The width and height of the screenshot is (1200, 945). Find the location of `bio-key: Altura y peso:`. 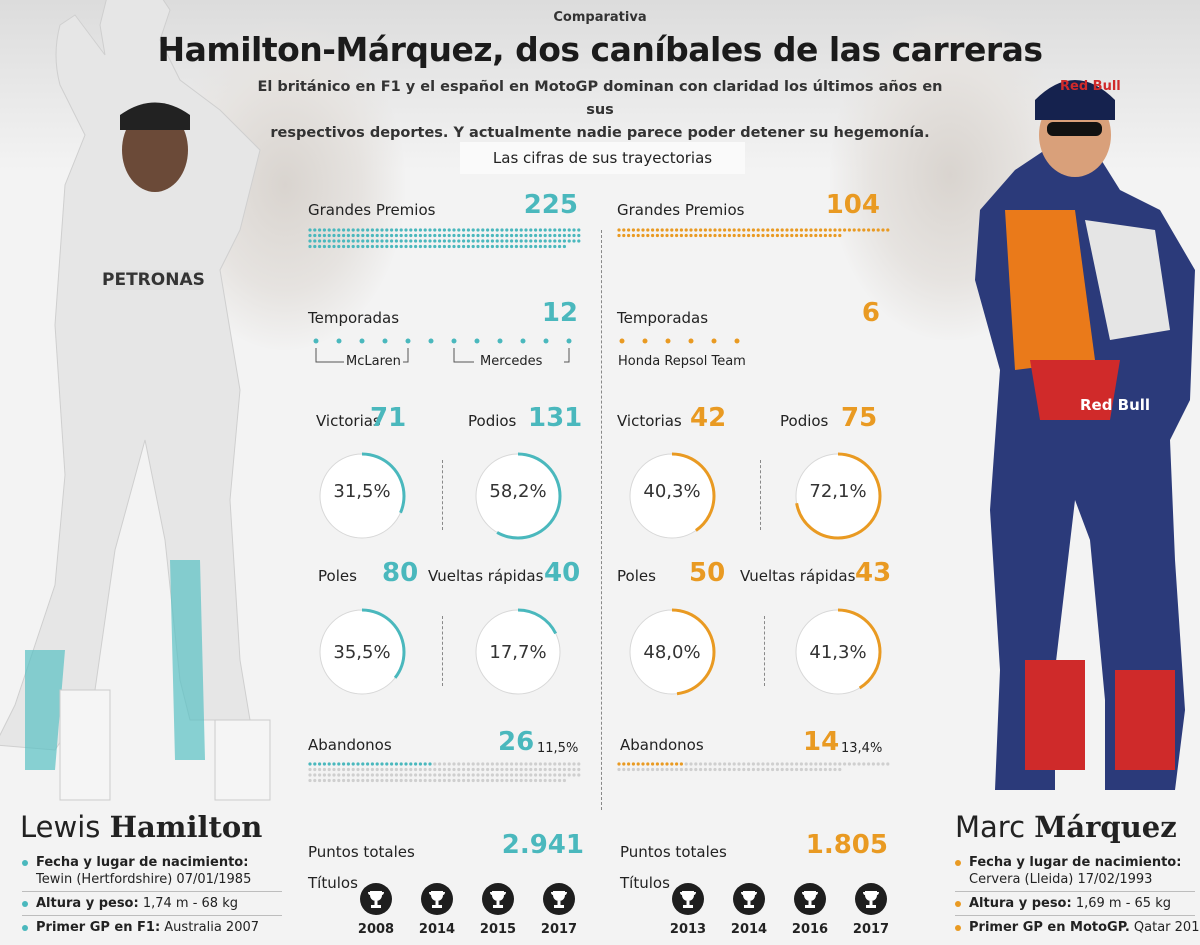

bio-key: Altura y peso: is located at coordinates (87, 903).